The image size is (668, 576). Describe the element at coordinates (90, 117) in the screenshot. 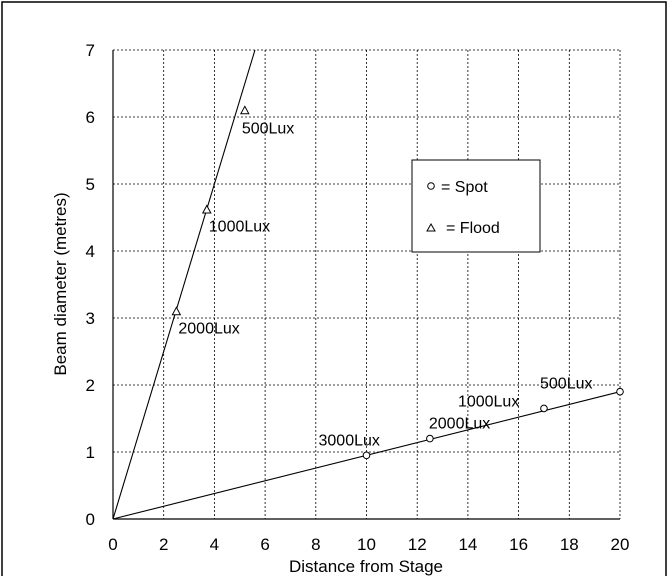

I see `y-tick-label: 6` at that location.